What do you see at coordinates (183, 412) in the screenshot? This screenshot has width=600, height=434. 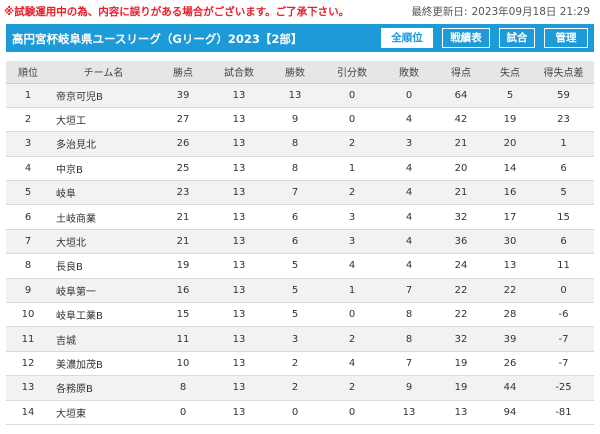 I see `cell-points: 0` at bounding box center [183, 412].